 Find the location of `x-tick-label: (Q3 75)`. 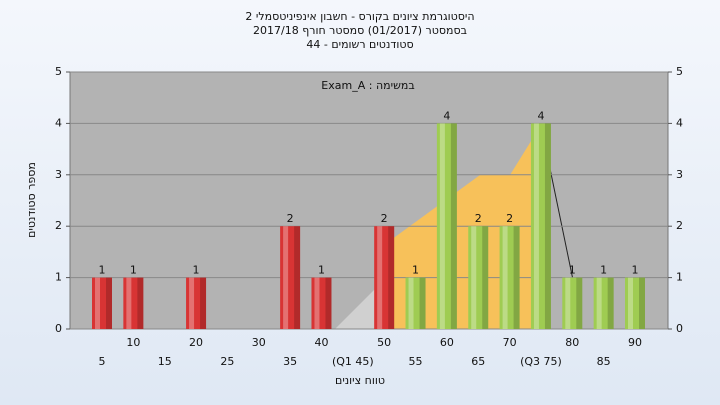

x-tick-label: (Q3 75) is located at coordinates (541, 361).